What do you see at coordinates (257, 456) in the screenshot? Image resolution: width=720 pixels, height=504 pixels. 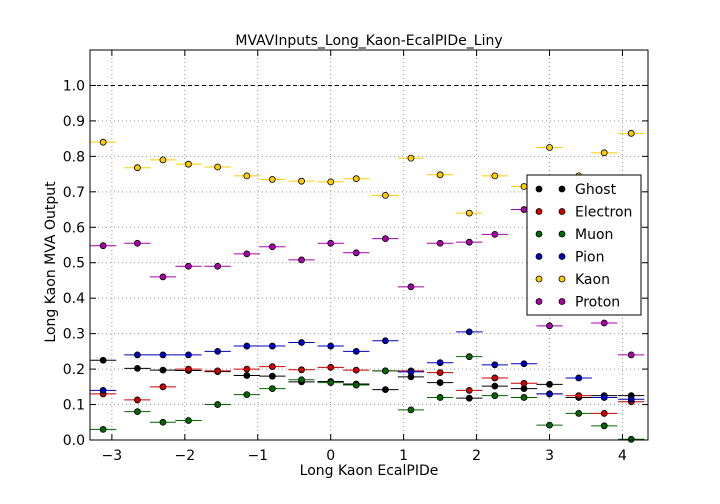 I see `x-tick-label: −1` at bounding box center [257, 456].